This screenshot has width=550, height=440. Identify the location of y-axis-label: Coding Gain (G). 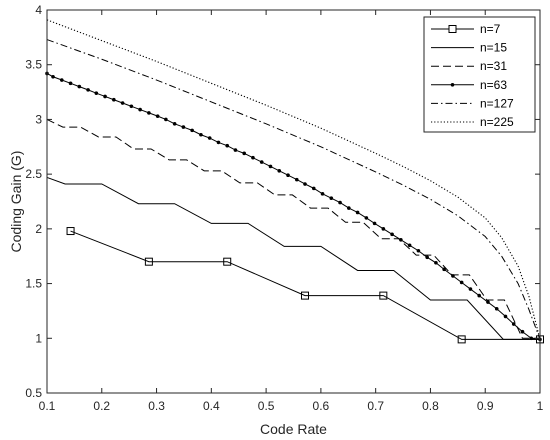
(16, 202).